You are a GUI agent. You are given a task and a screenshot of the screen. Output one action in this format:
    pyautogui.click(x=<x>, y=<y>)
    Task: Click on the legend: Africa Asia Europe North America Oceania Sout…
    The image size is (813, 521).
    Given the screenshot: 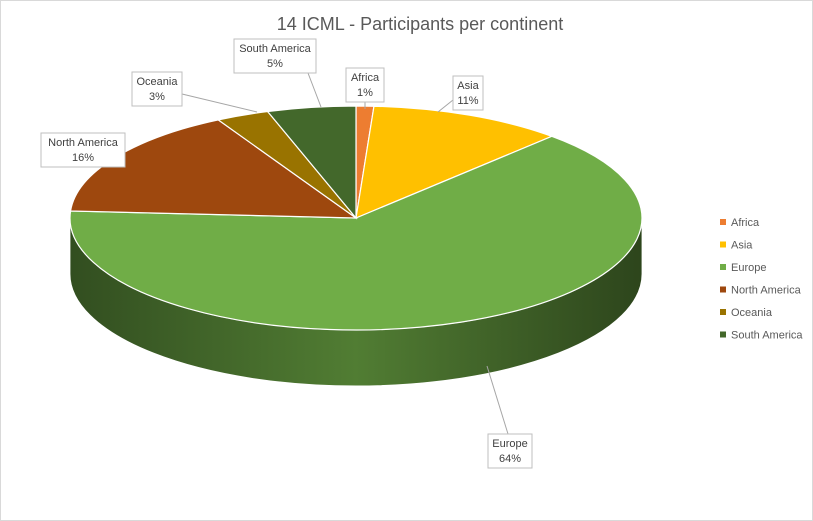 What is the action you would take?
    pyautogui.click(x=761, y=279)
    